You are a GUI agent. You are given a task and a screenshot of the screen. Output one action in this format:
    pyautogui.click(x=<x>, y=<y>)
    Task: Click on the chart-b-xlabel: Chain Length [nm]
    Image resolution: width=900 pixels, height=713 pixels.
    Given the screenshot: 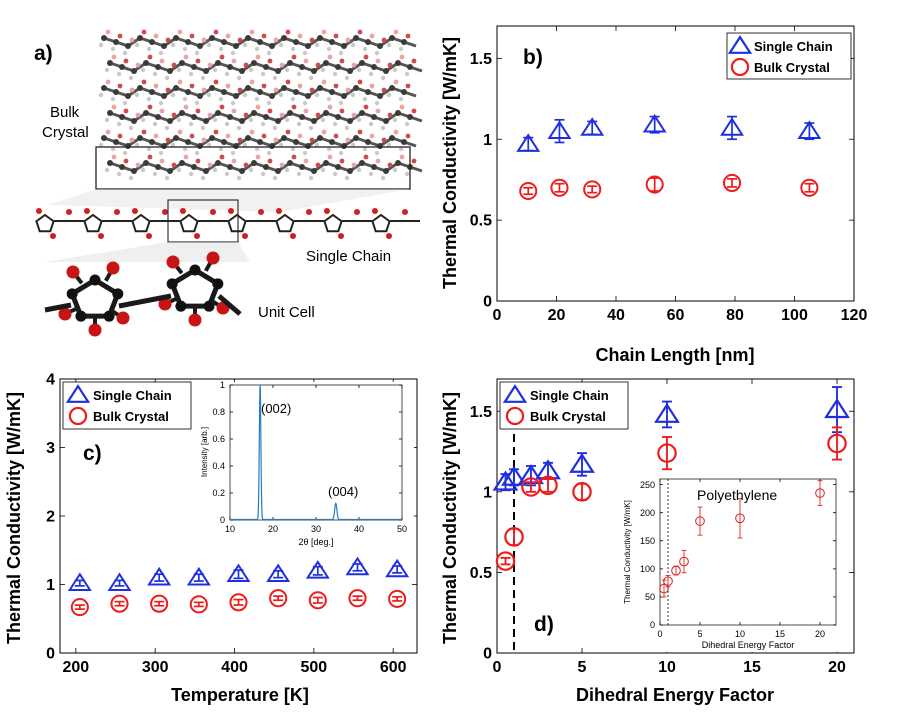 What is the action you would take?
    pyautogui.click(x=675, y=355)
    